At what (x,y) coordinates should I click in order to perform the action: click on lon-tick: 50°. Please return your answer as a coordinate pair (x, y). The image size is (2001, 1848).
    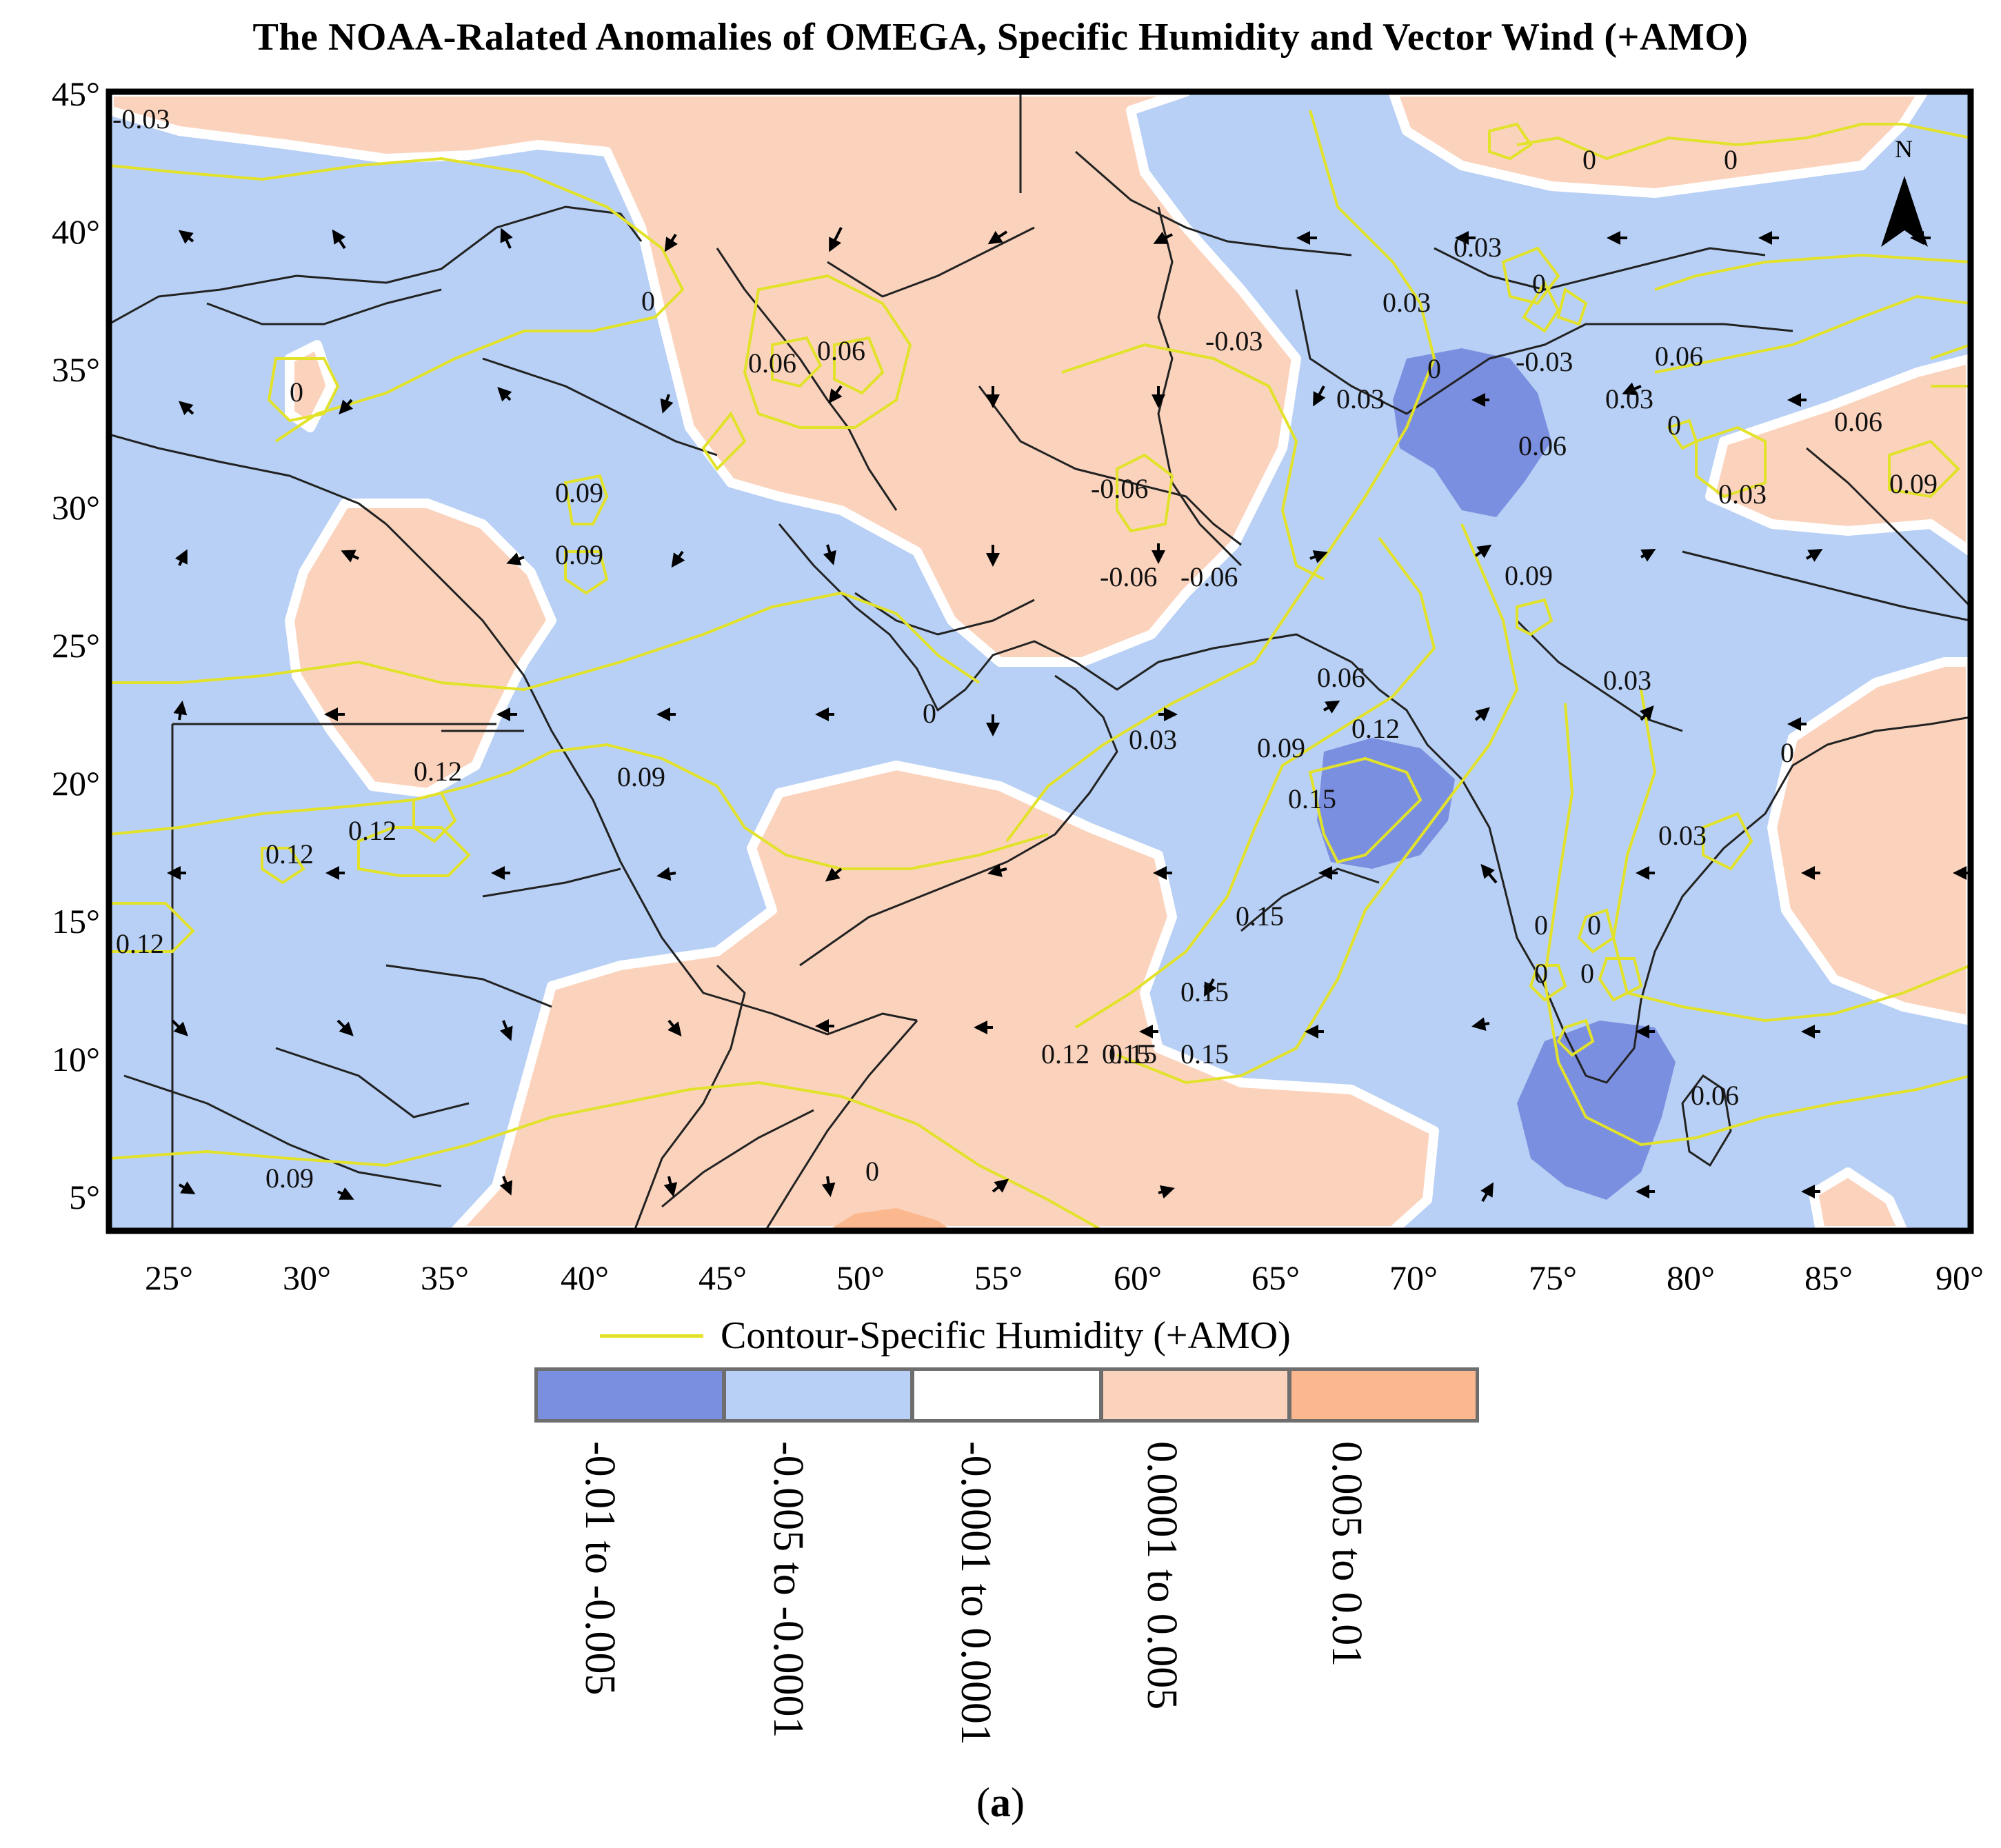
    Looking at the image, I should click on (860, 1277).